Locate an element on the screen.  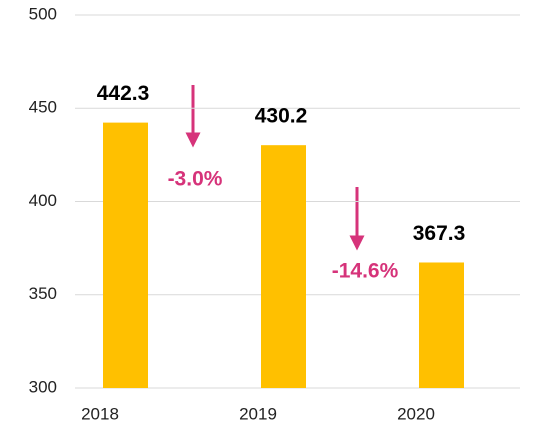
y-tick-label: 300 is located at coordinates (43, 386).